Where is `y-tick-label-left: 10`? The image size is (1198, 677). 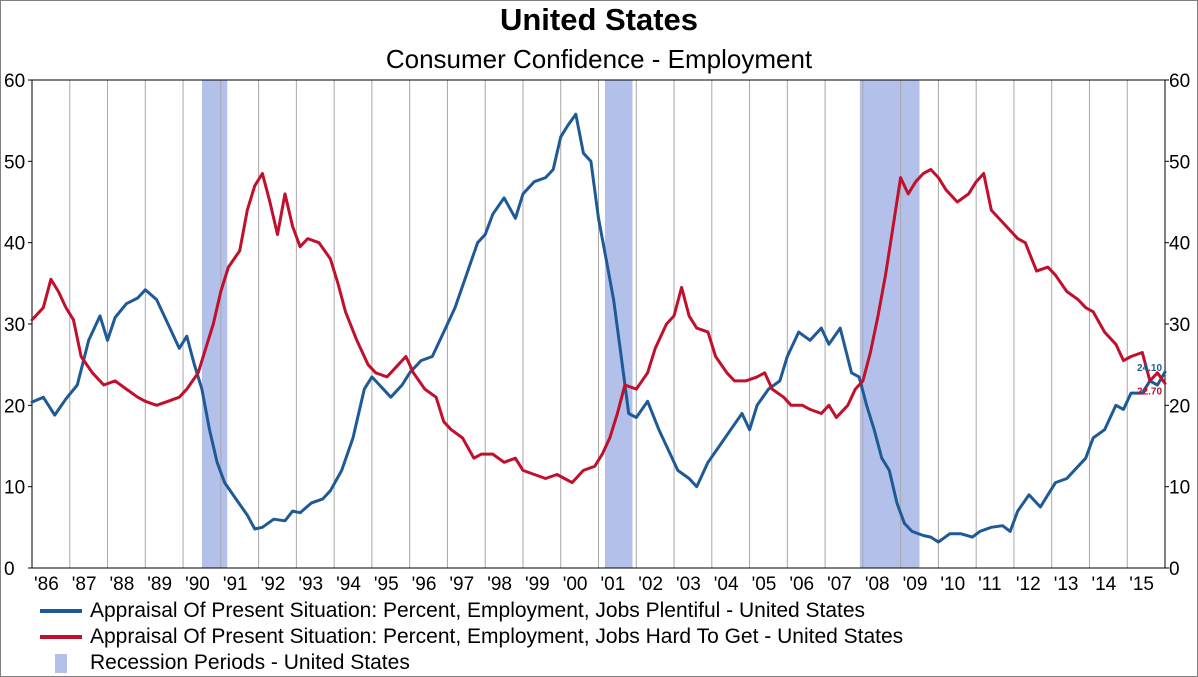
y-tick-label-left: 10 is located at coordinates (14, 488).